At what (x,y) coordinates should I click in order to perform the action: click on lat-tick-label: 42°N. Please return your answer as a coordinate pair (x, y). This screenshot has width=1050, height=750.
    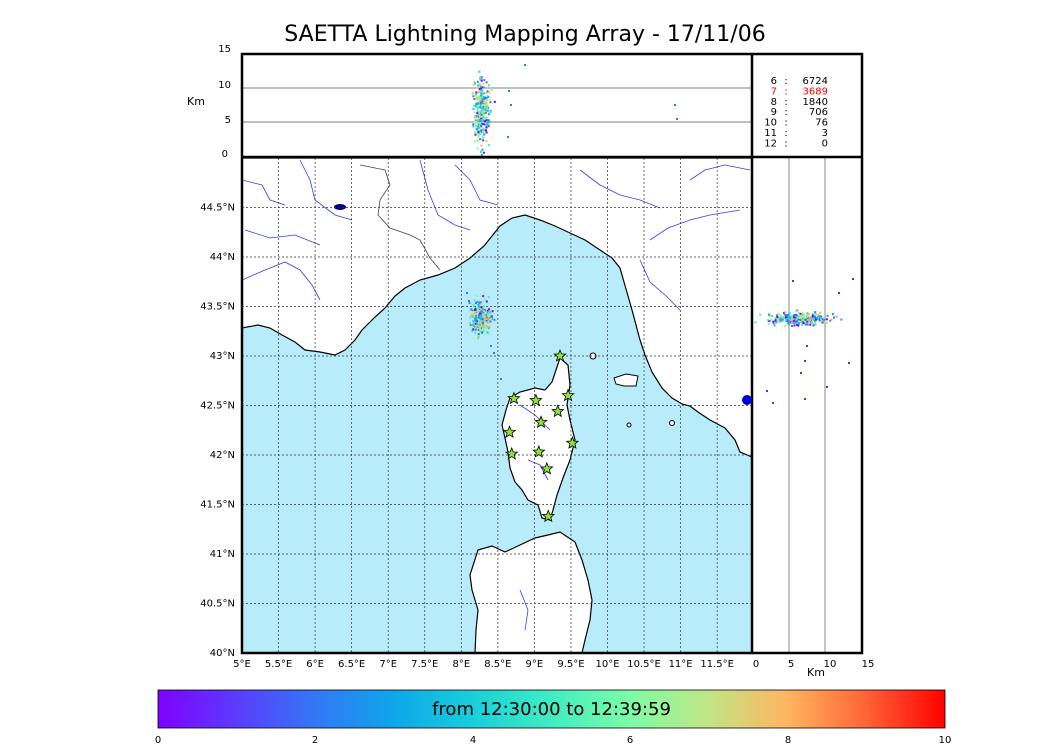
    Looking at the image, I should click on (222, 455).